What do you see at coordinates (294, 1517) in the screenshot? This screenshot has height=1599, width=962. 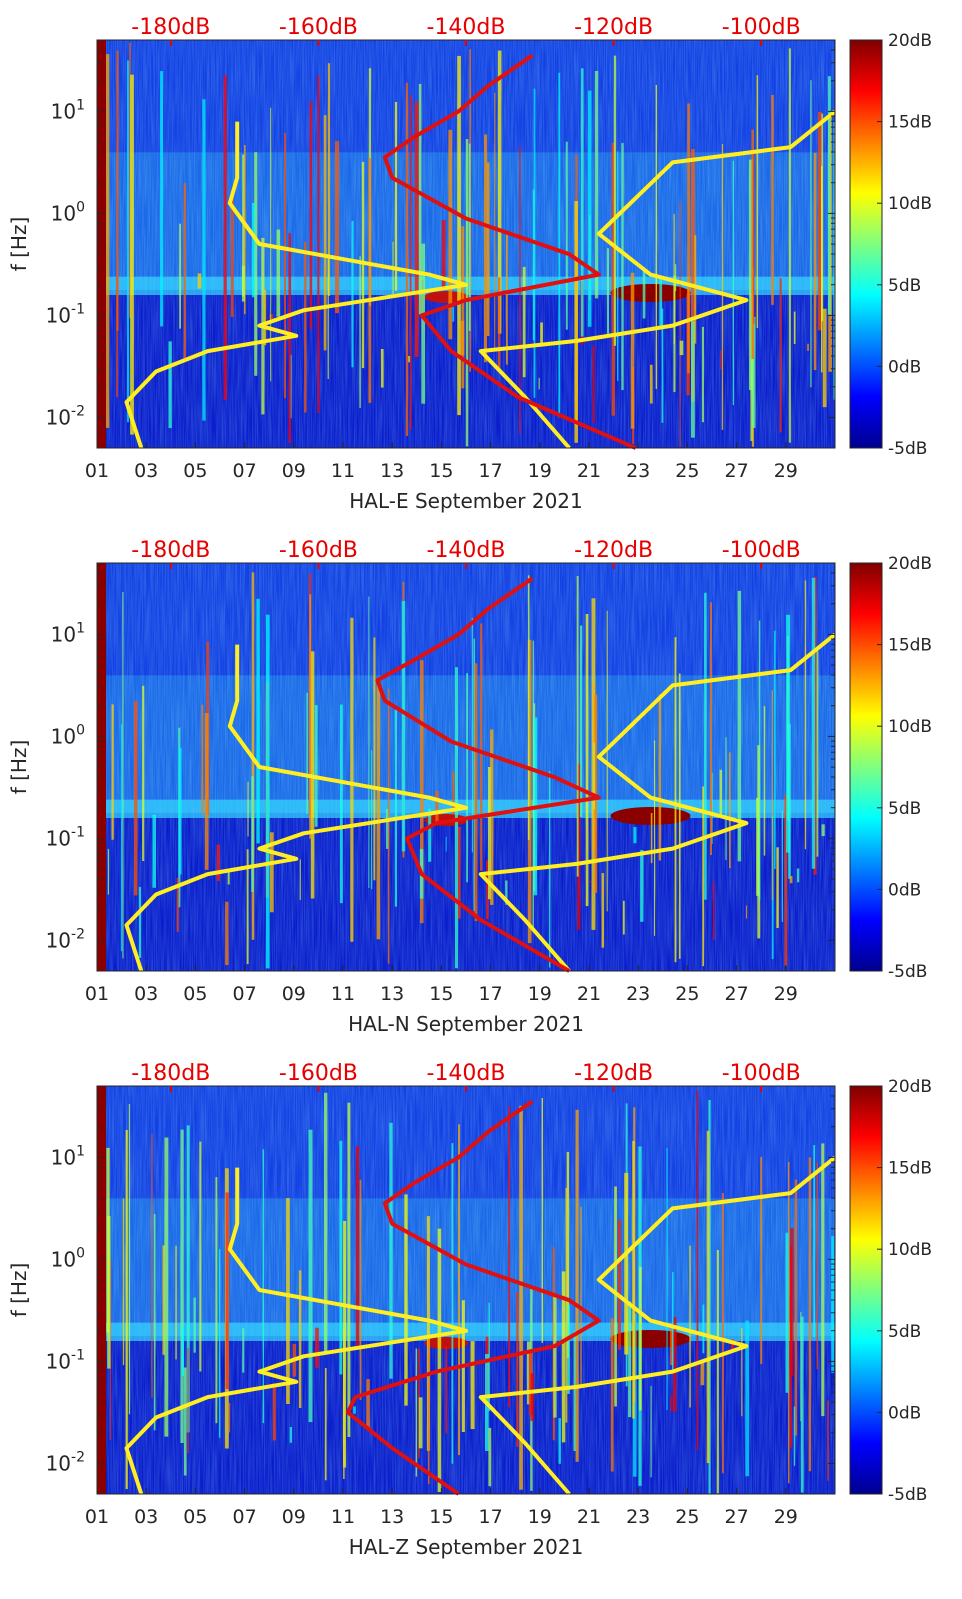 I see `x-tick-label: 09` at bounding box center [294, 1517].